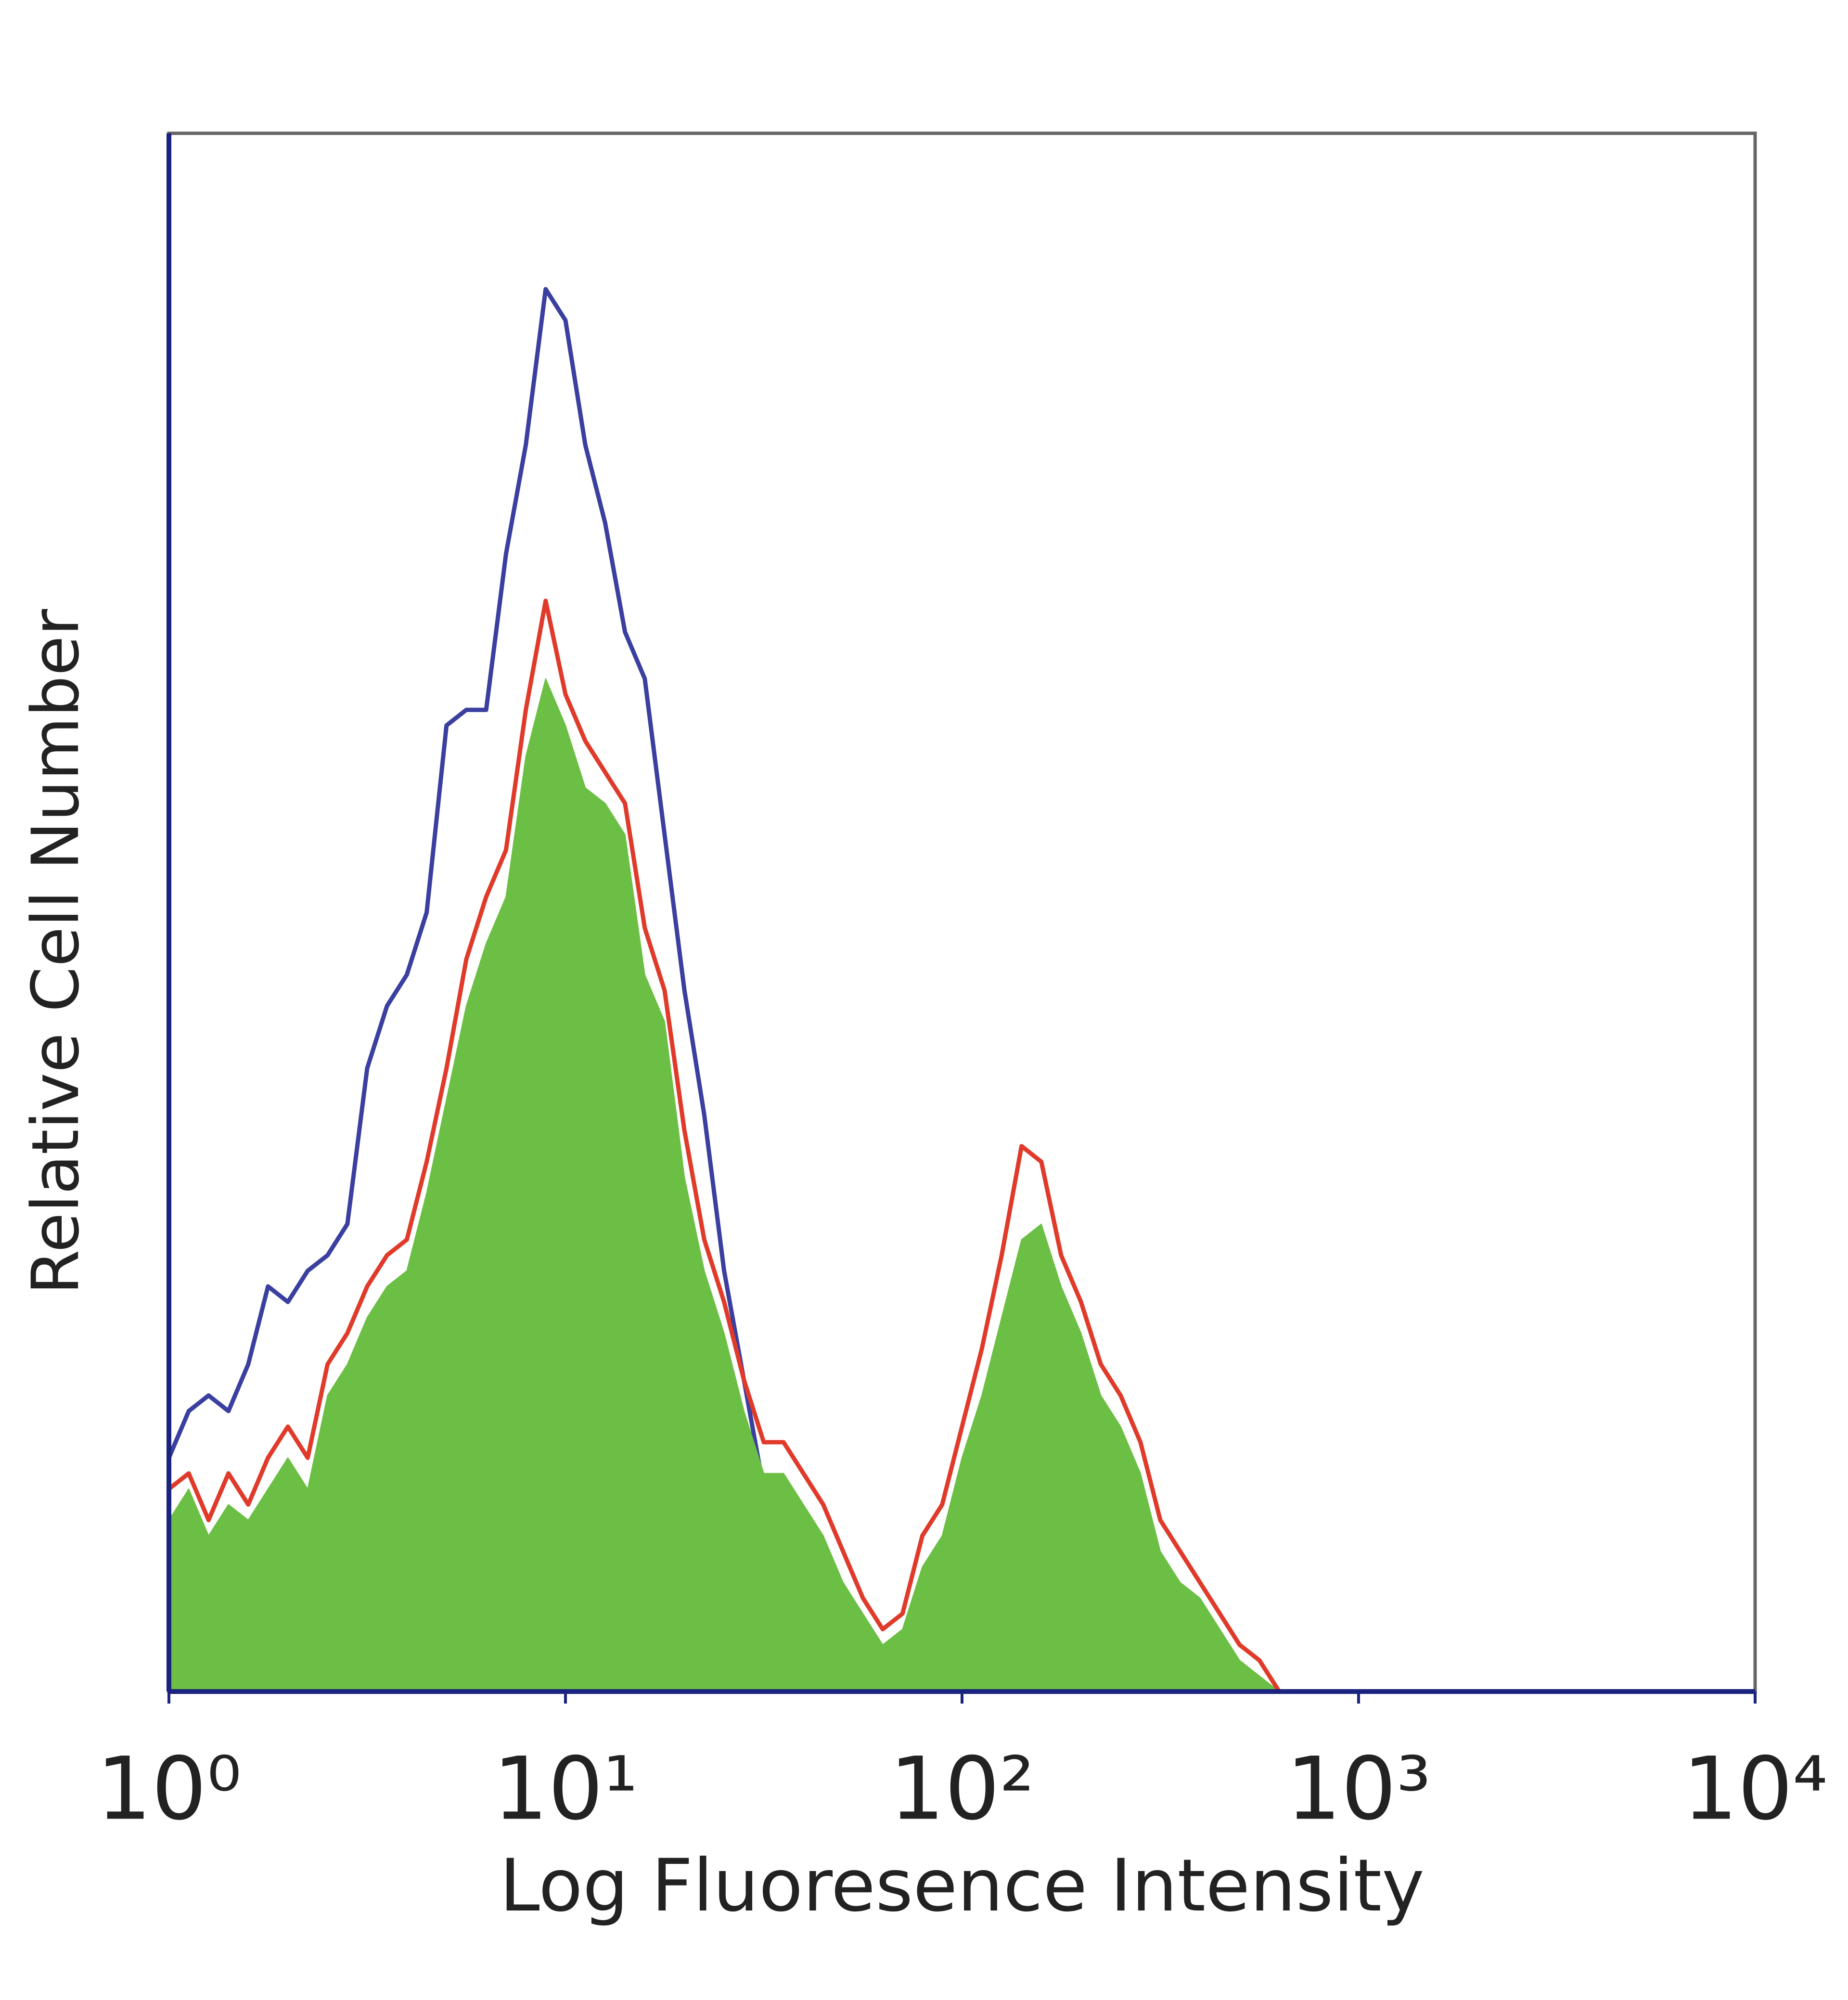 This screenshot has height=2000, width=1848. Describe the element at coordinates (168, 1789) in the screenshot. I see `x-tick-label: 10⁰` at that location.